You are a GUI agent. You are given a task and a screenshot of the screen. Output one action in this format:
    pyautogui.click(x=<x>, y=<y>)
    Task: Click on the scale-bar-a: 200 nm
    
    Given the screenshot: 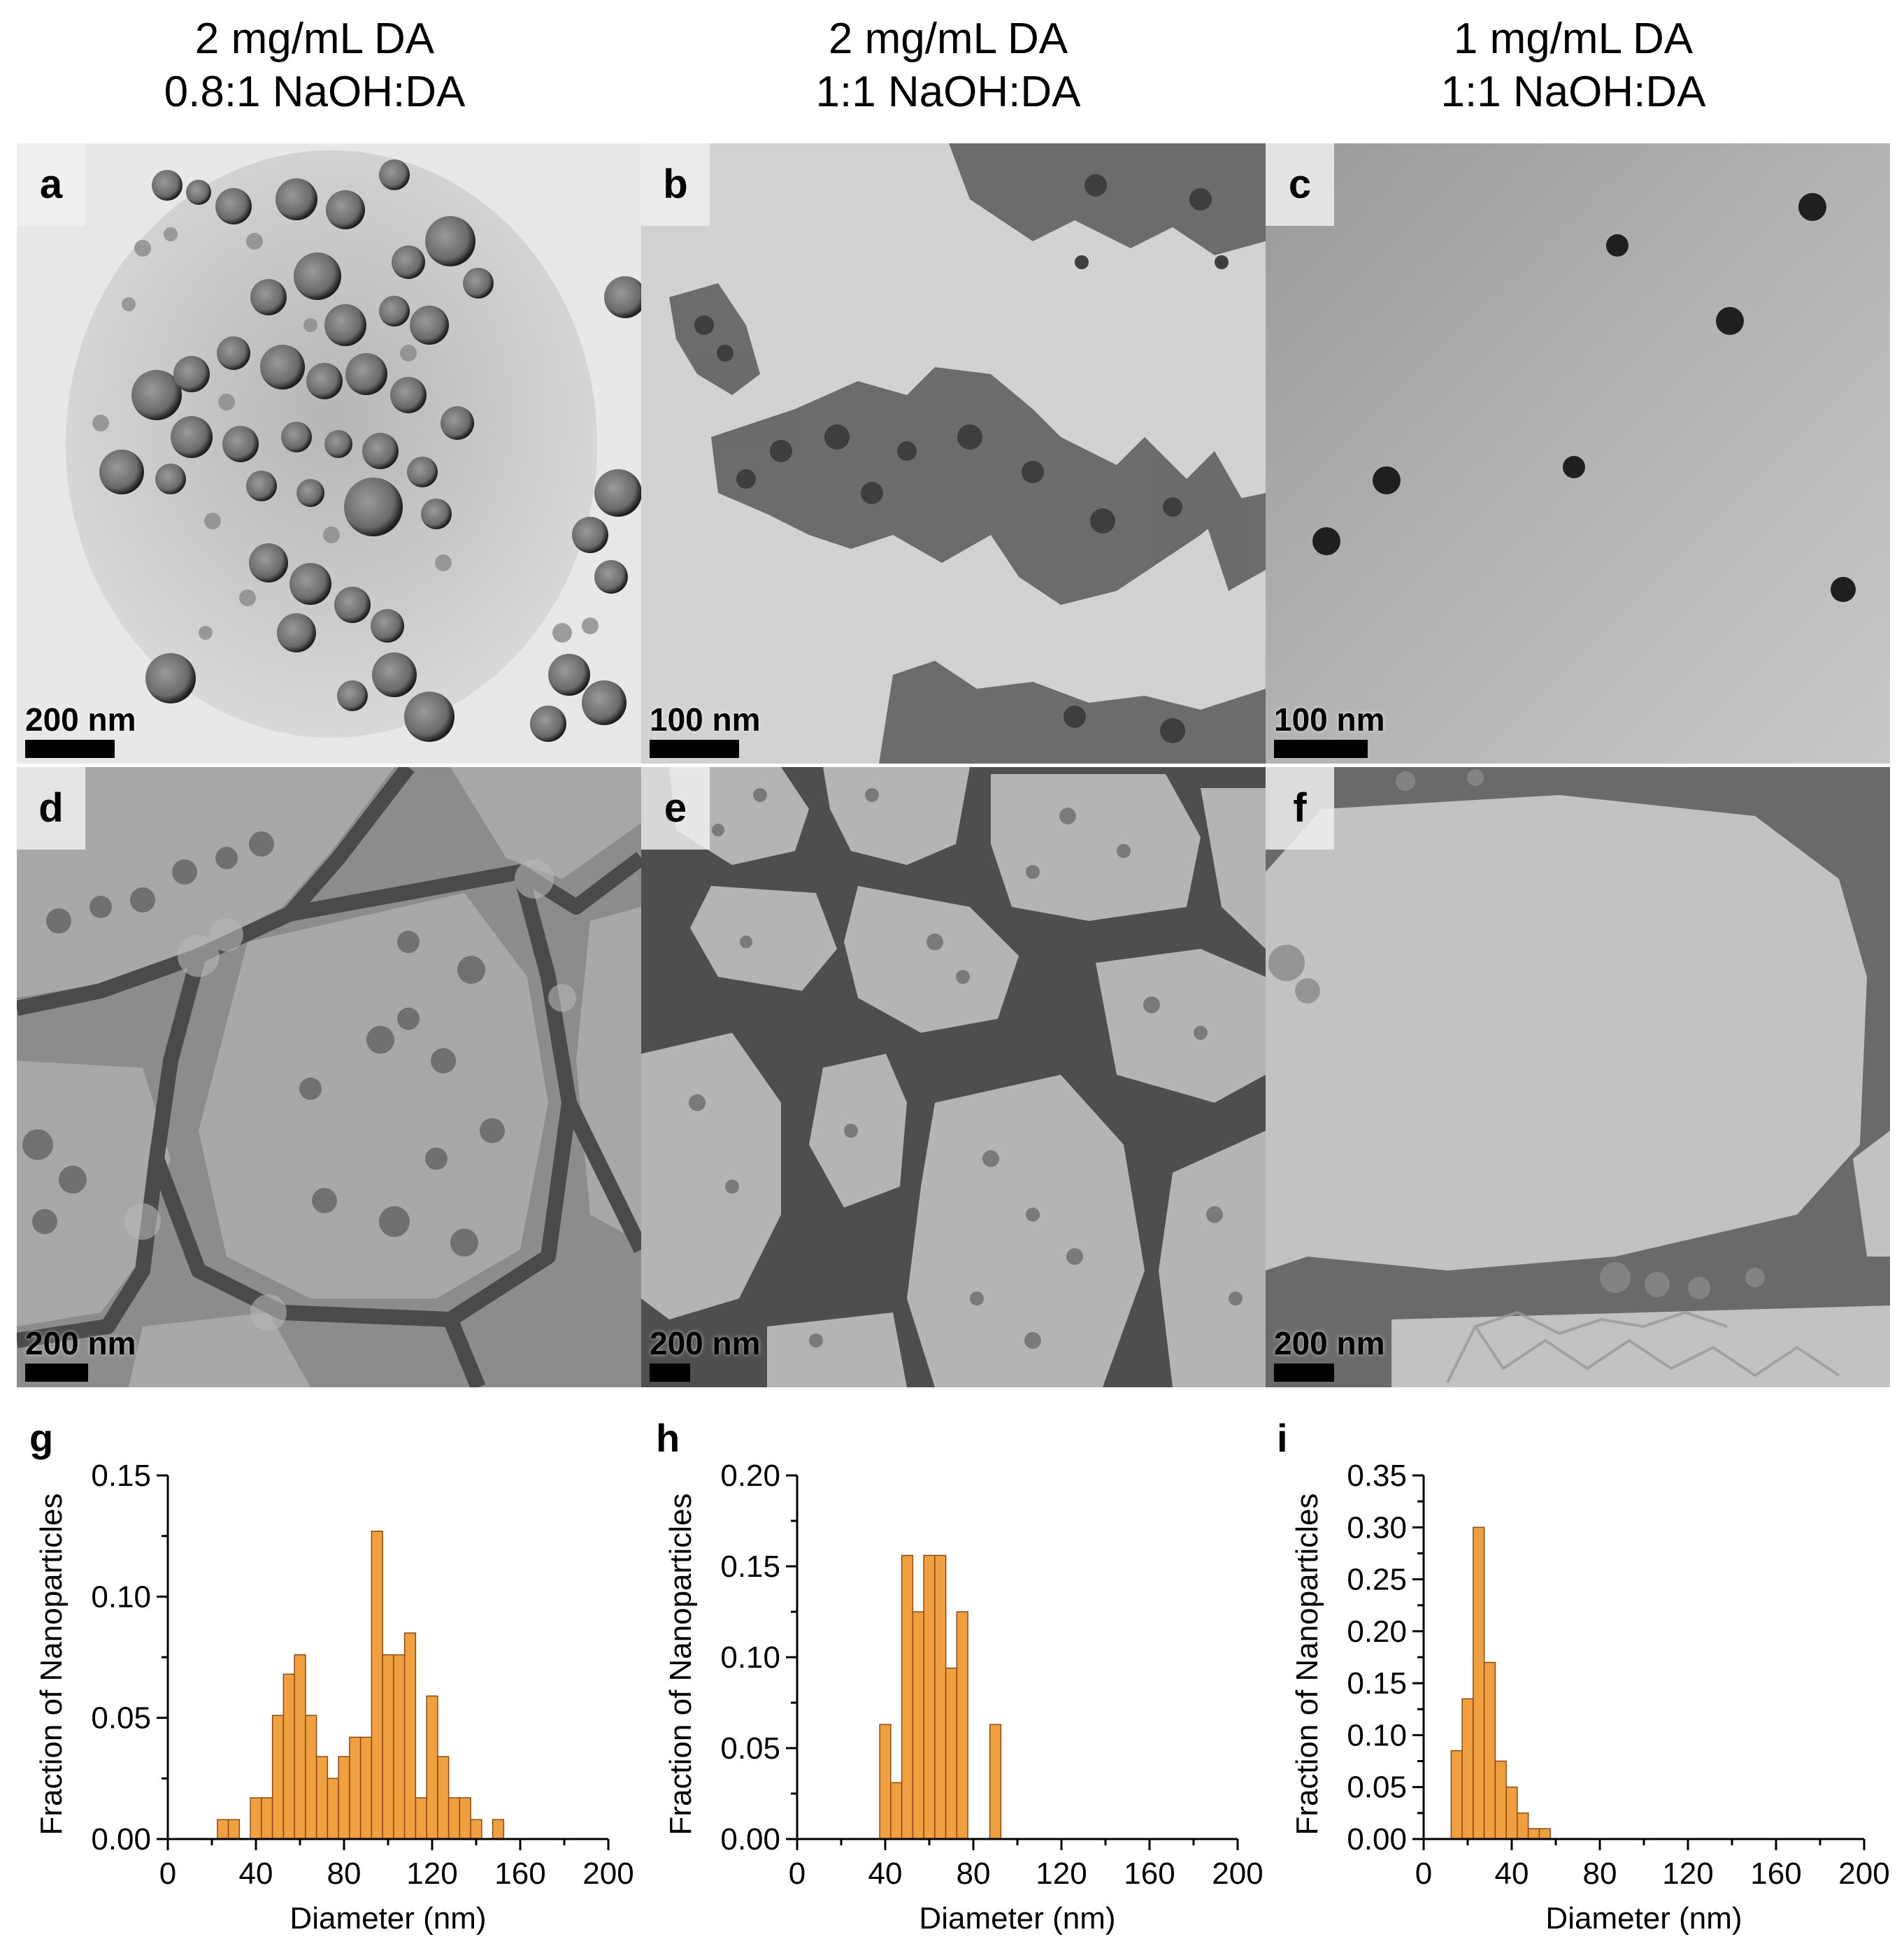 What is the action you would take?
    pyautogui.click(x=80, y=730)
    